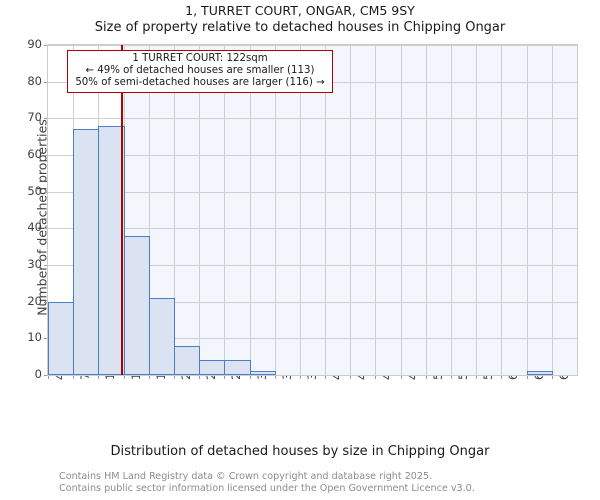 This screenshot has height=500, width=600. What do you see at coordinates (34, 300) in the screenshot?
I see `y-axis-tick-label: 20` at bounding box center [34, 300].